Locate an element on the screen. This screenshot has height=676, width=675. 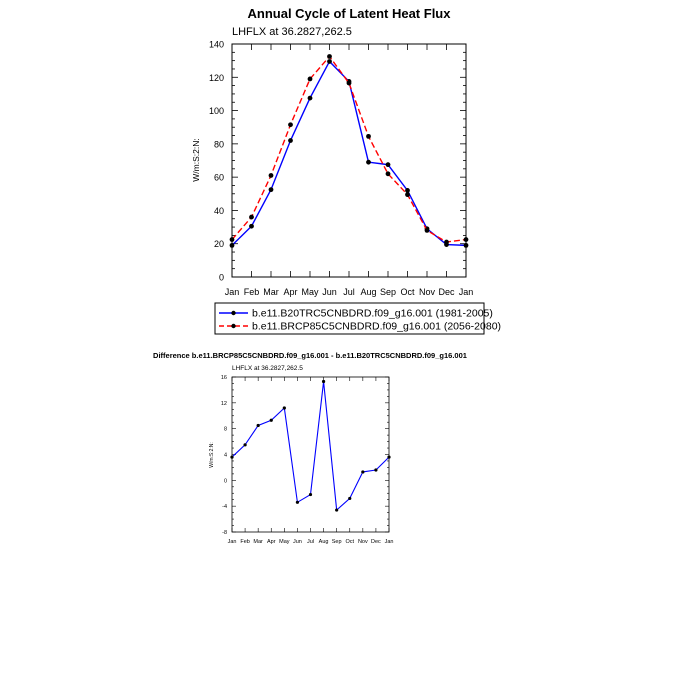
y-tick-label: 20 is located at coordinates (219, 244).